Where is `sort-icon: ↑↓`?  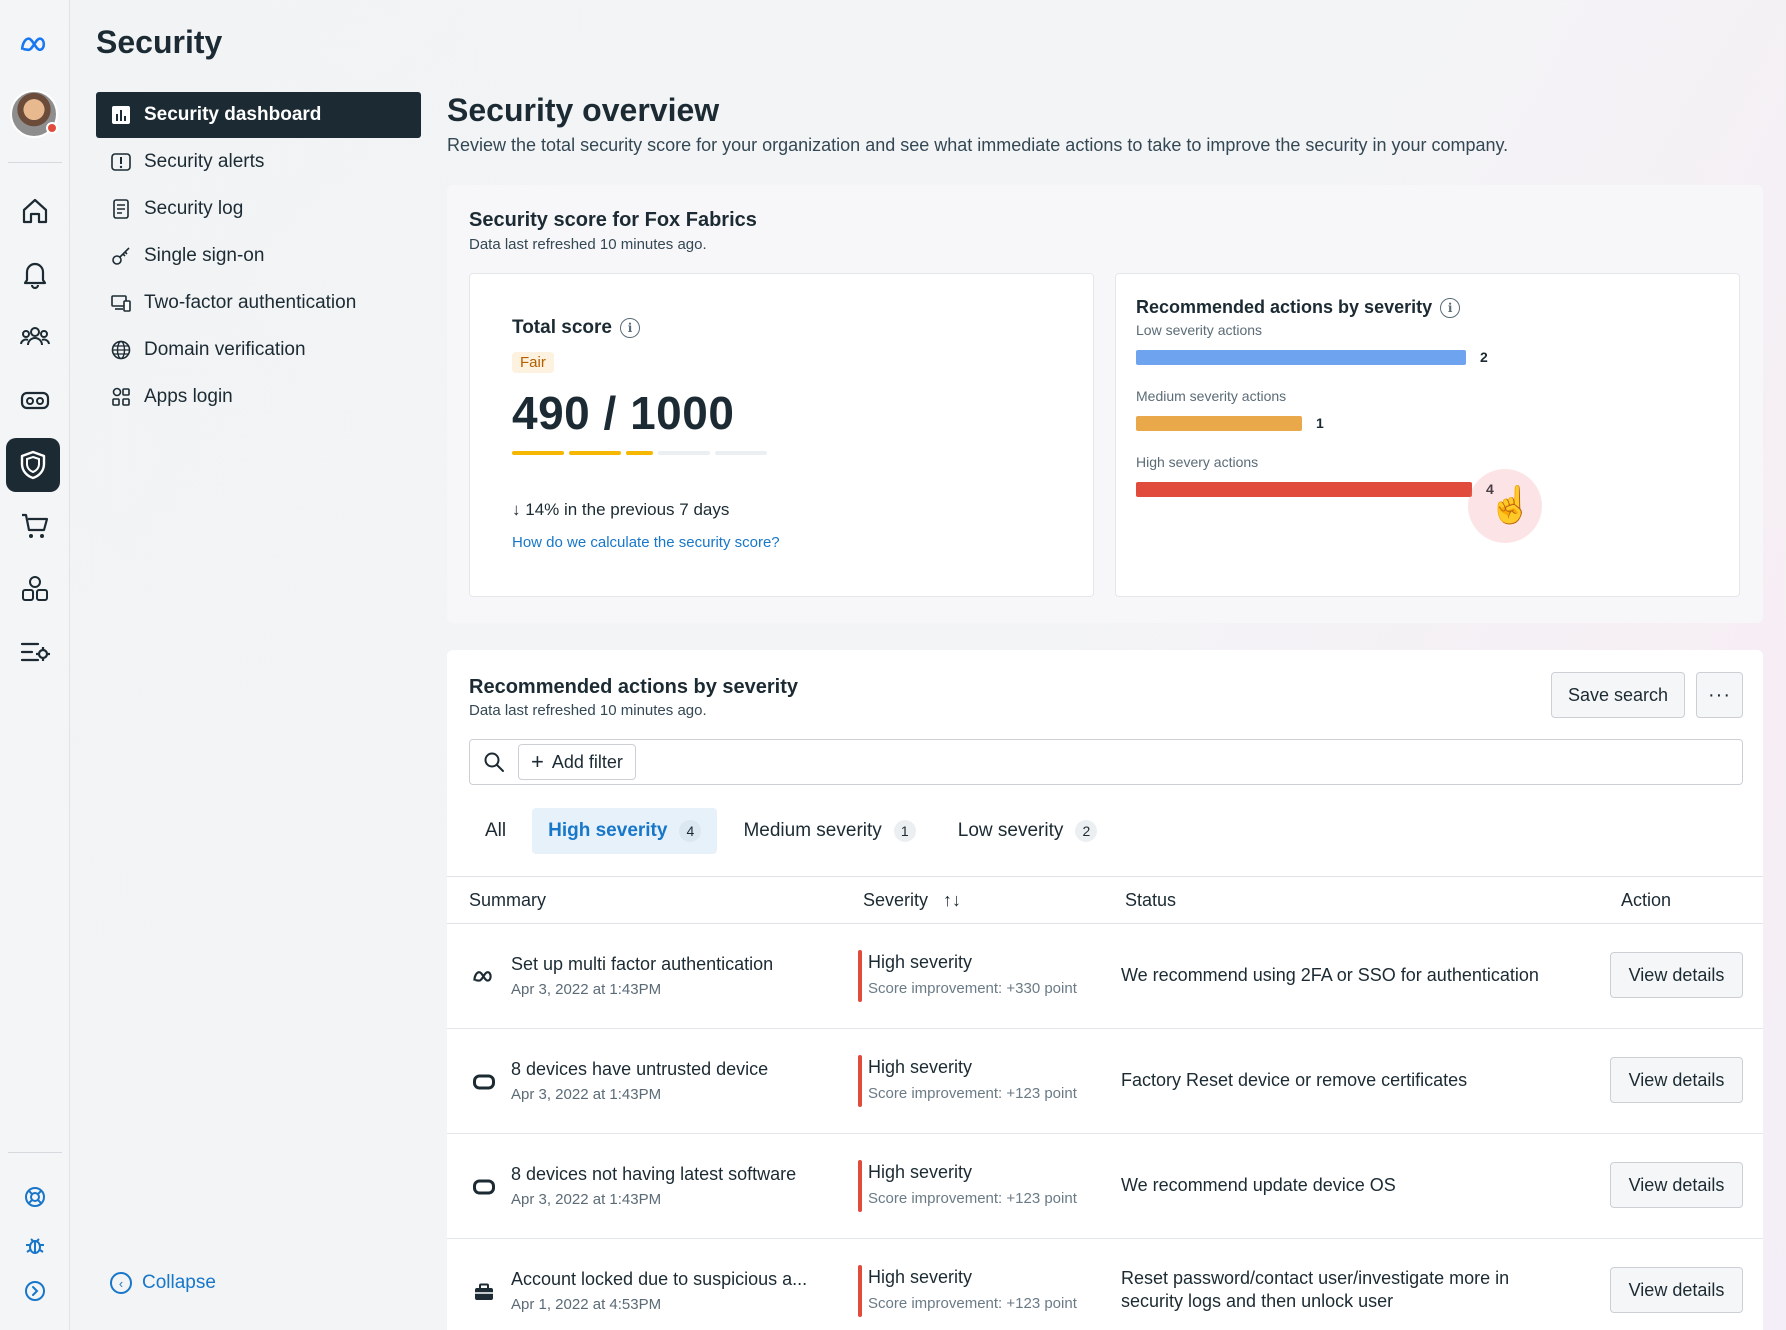
sort-icon: ↑↓ is located at coordinates (952, 900).